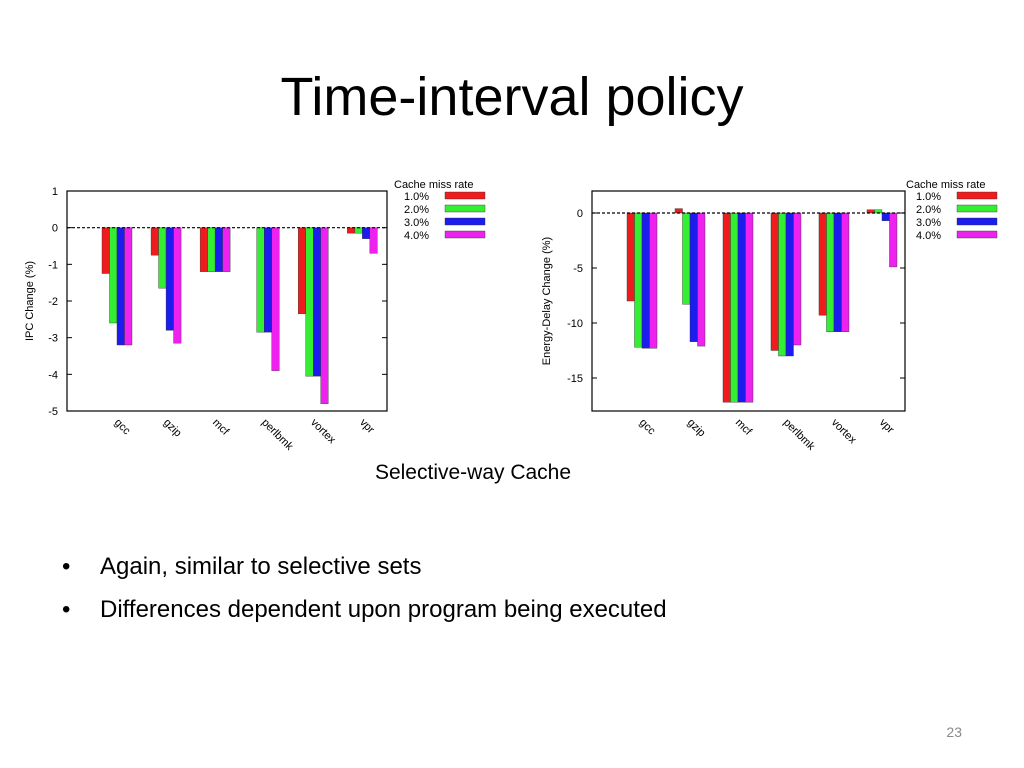 Image resolution: width=1024 pixels, height=768 pixels. I want to click on plot-frame, so click(748, 301).